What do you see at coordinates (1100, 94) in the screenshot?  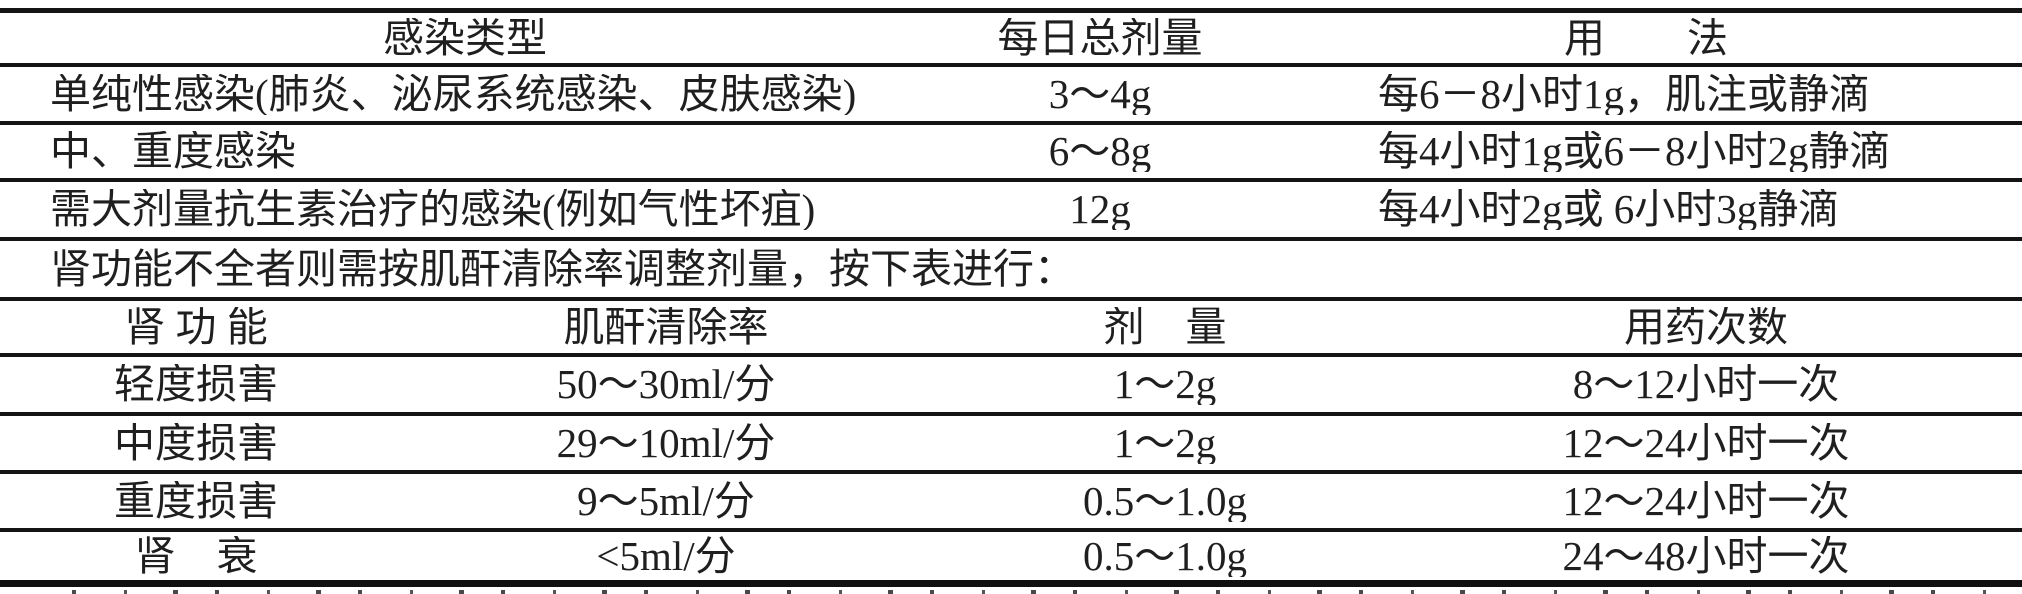 I see `daily-dose-cell: 3～4g` at bounding box center [1100, 94].